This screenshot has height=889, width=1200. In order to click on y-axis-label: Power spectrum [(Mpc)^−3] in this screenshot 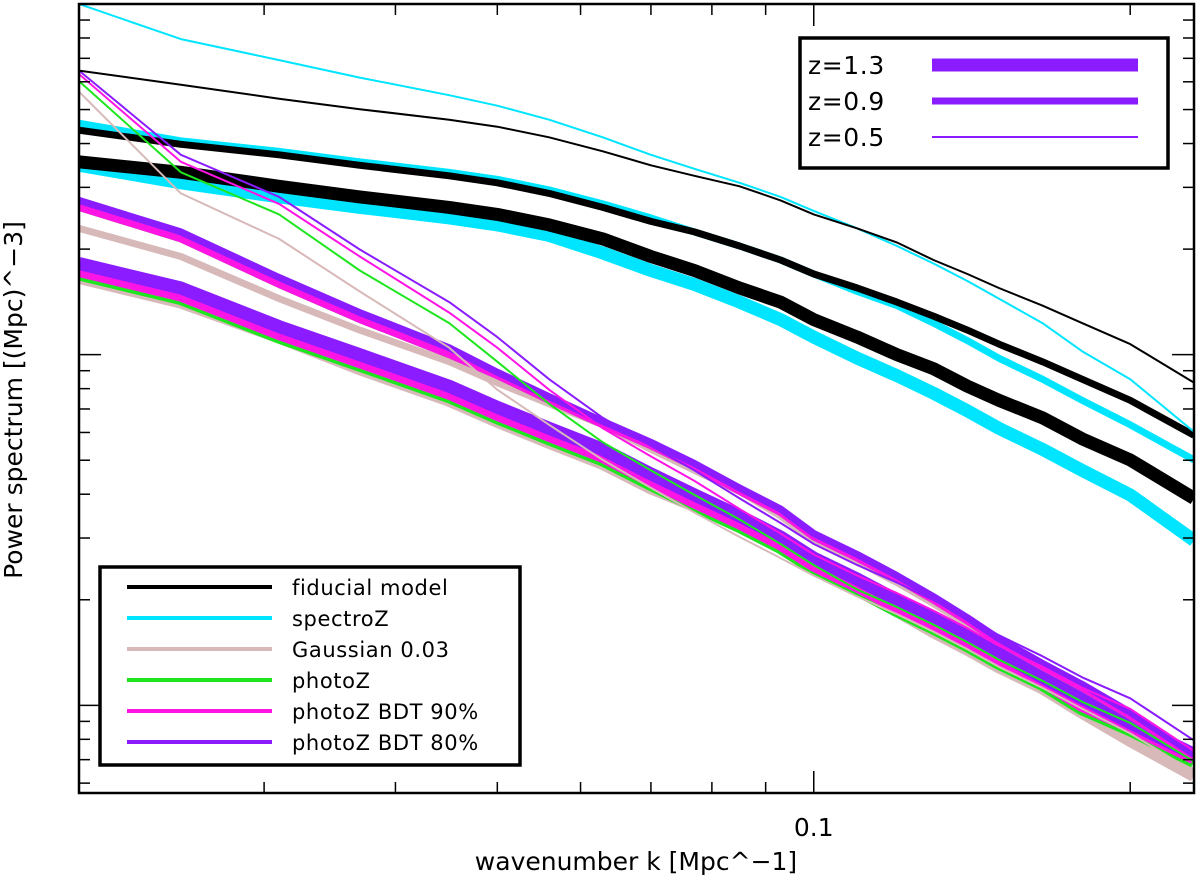, I will do `click(14, 400)`.